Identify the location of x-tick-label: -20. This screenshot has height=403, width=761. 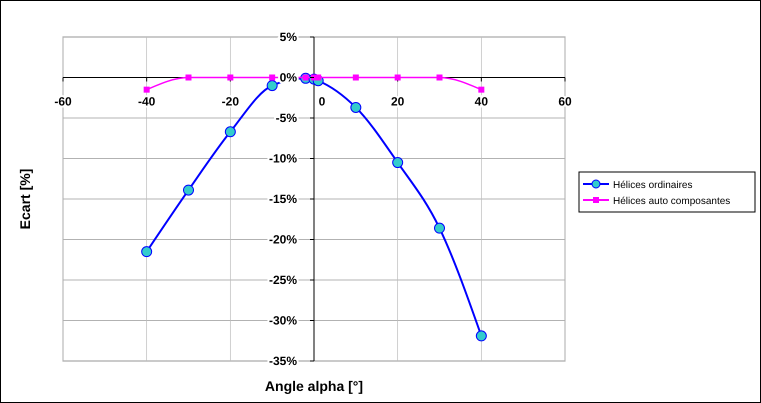
(231, 101).